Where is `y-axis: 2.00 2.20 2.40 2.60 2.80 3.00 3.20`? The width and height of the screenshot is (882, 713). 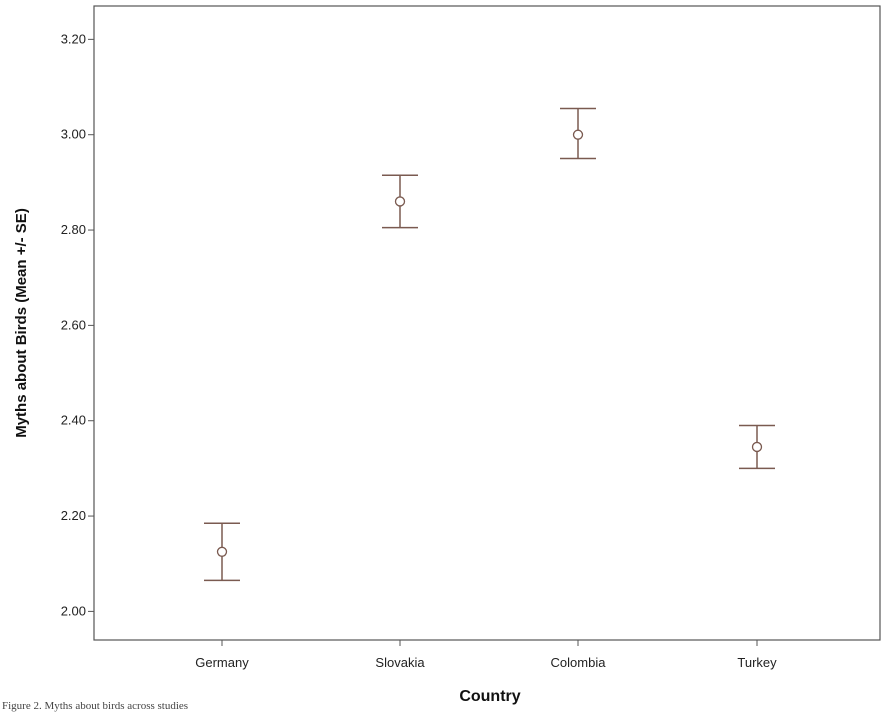
y-axis: 2.00 2.20 2.40 2.60 2.80 3.00 3.20 is located at coordinates (77, 324).